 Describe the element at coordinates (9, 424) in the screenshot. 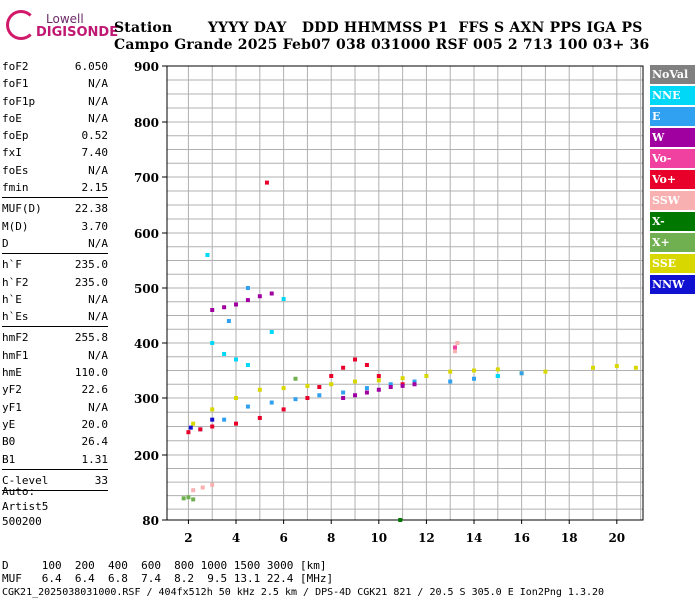

I see `param-key: yE` at that location.